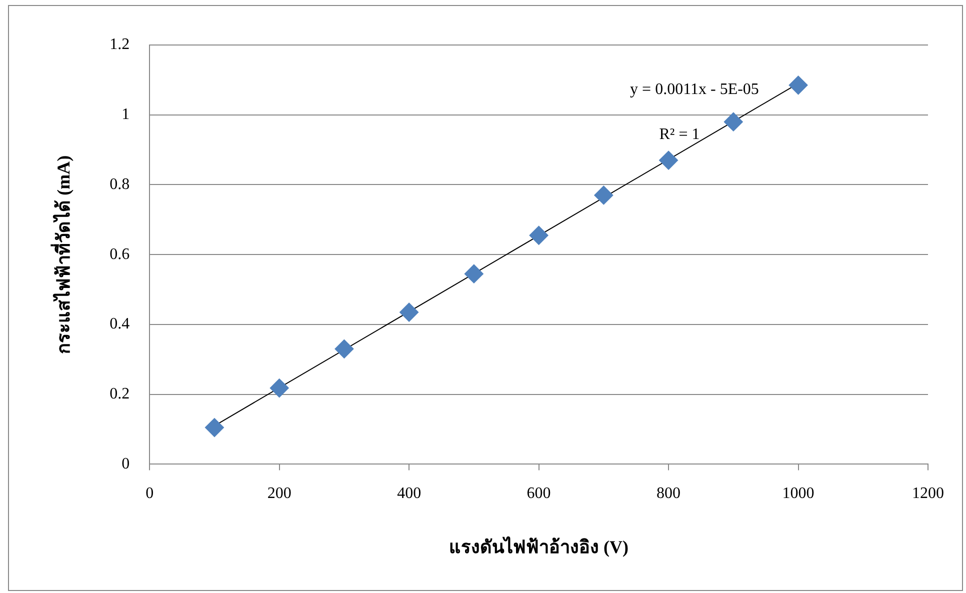  I want to click on x-tick-label: 800, so click(668, 493).